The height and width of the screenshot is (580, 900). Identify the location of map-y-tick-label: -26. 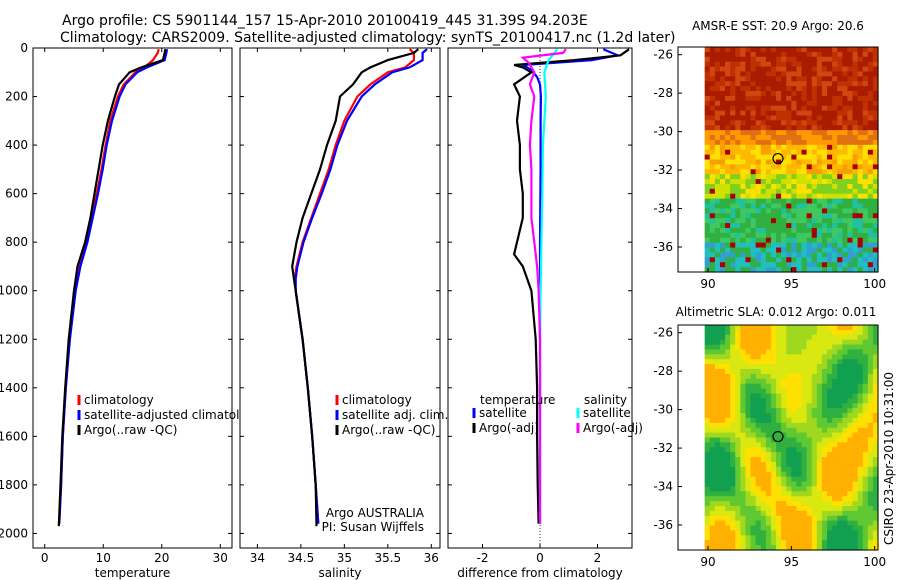
(663, 55).